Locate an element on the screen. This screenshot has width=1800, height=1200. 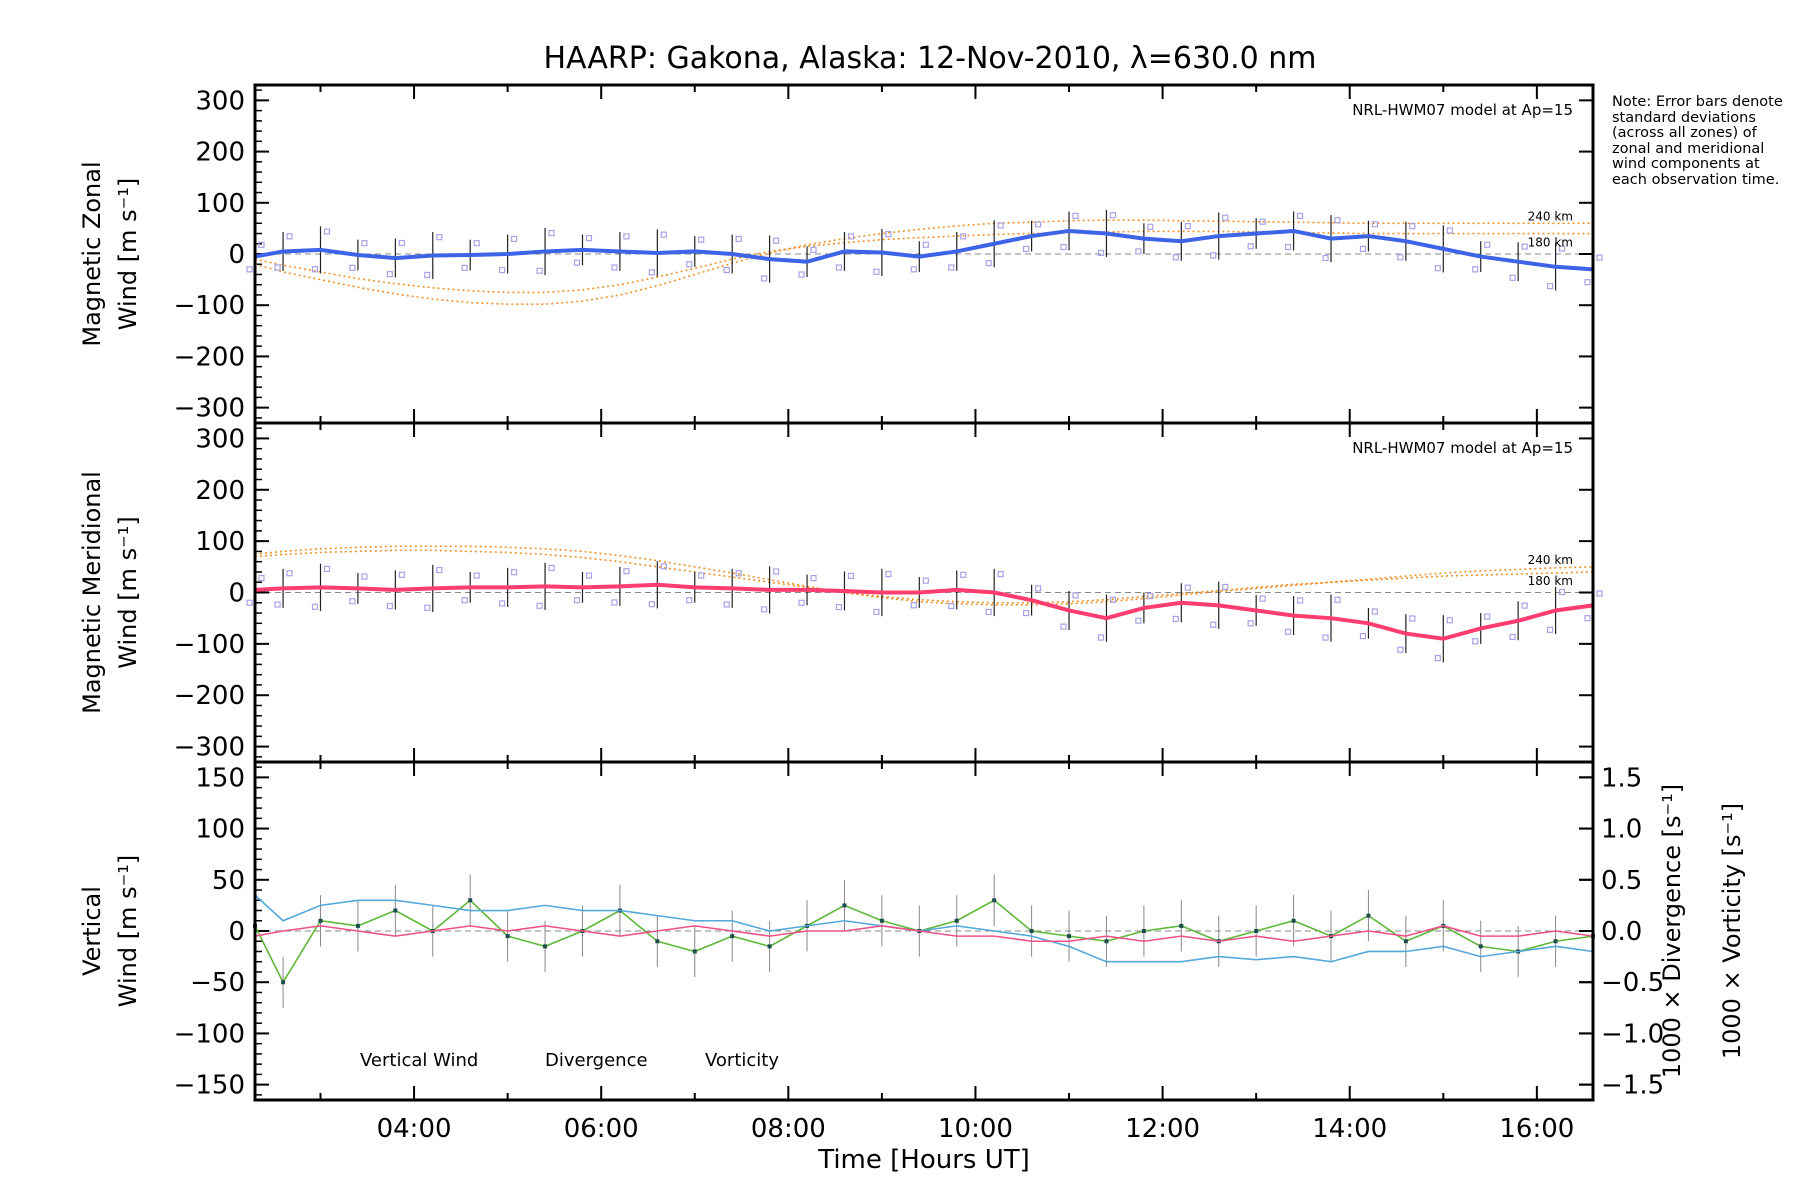
y-tick-label: −150 is located at coordinates (209, 1086).